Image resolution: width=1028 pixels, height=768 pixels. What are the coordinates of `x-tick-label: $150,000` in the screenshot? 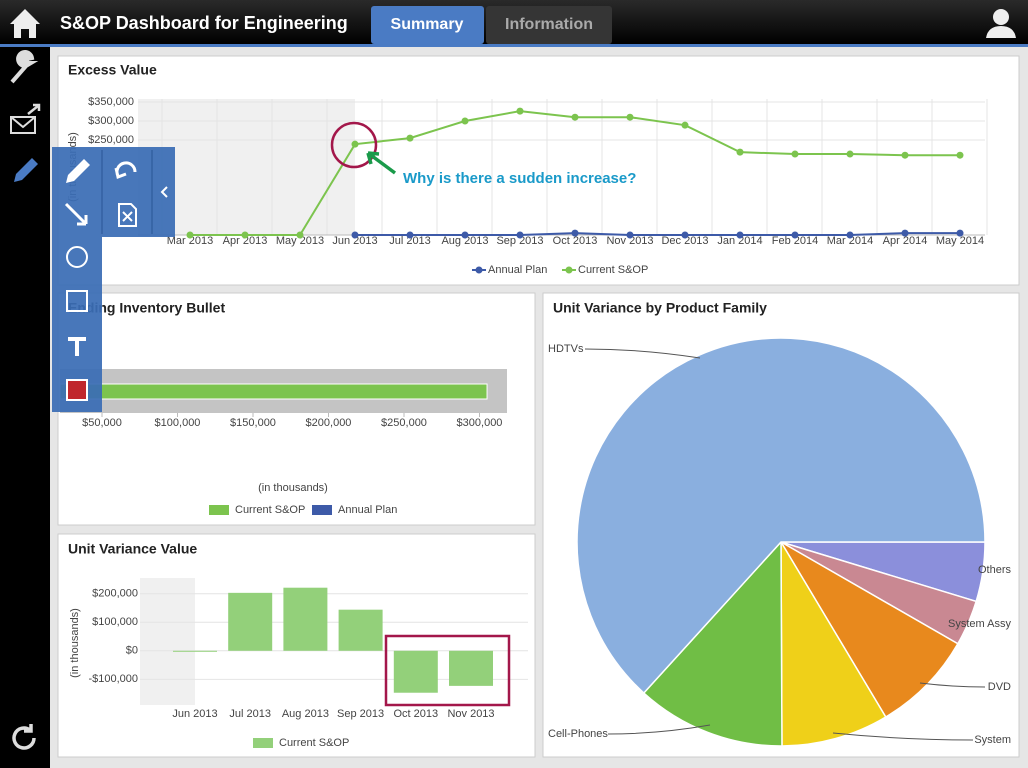 It's located at (253, 423).